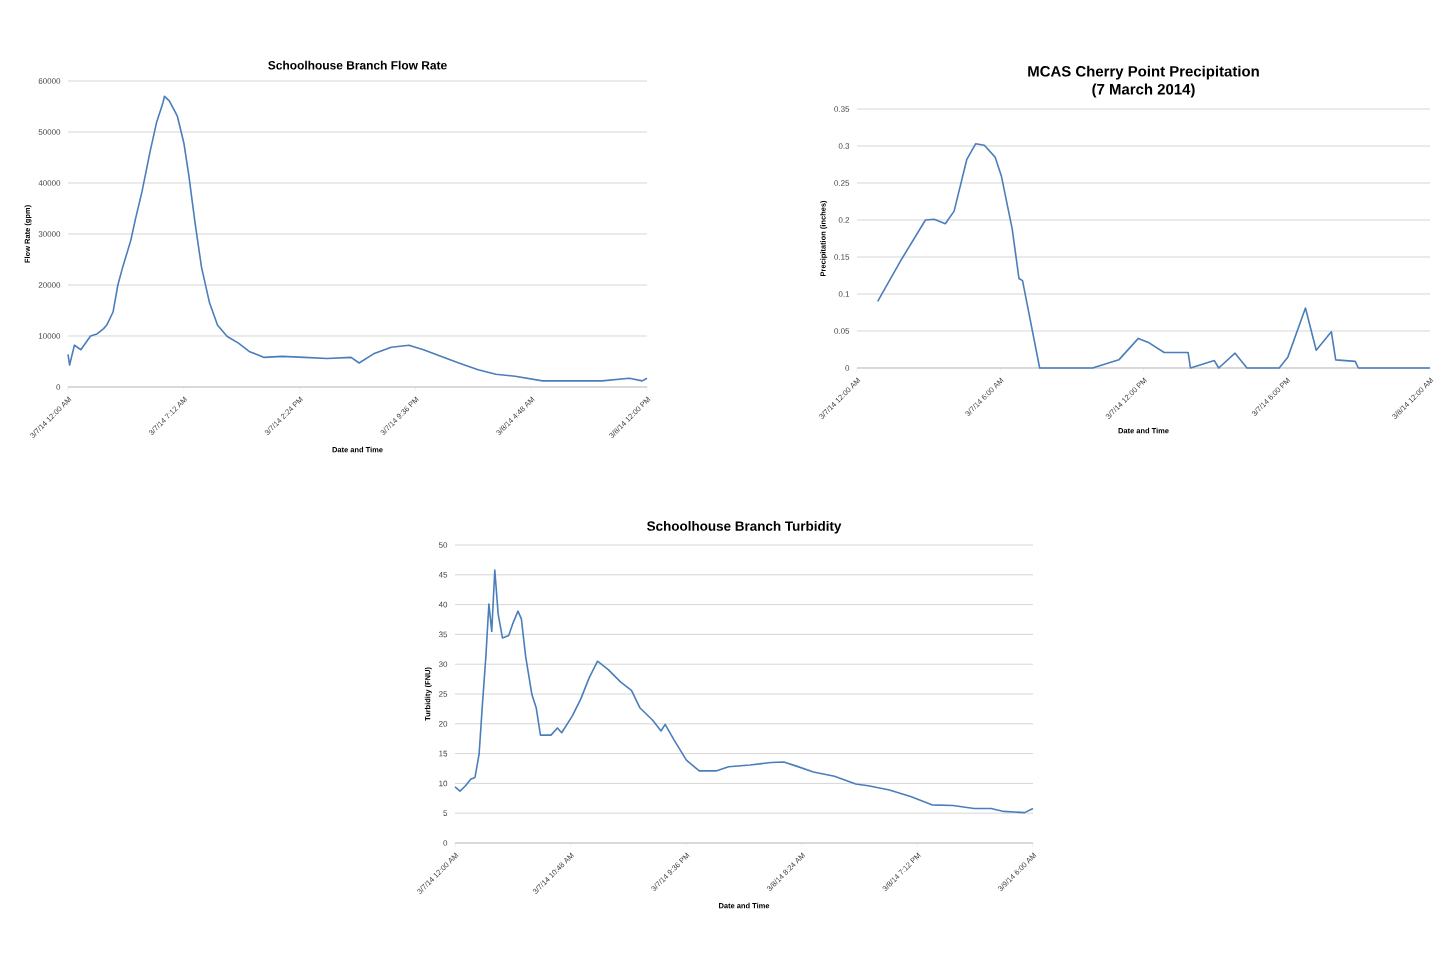 The image size is (1450, 958). What do you see at coordinates (357, 65) in the screenshot?
I see `chart-title: Schoolhouse Branch Flow Rate` at bounding box center [357, 65].